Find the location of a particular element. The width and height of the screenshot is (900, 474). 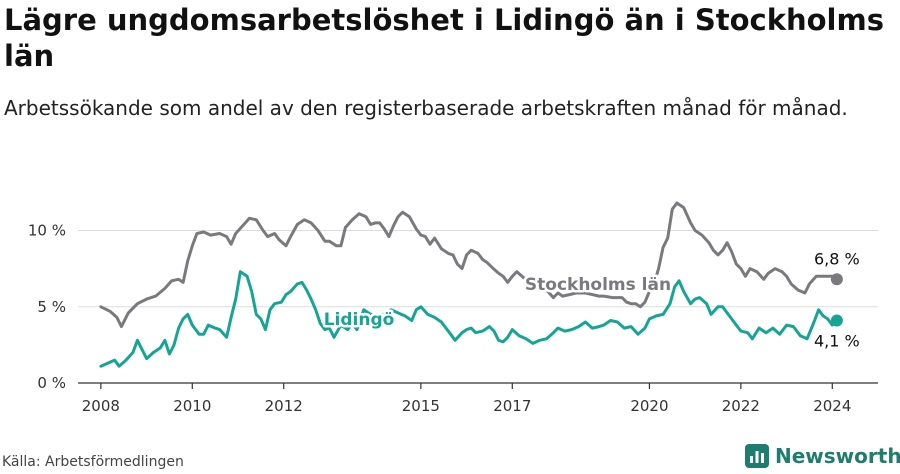

source-note: Källa: Arbetsförmedlingen is located at coordinates (93, 462).